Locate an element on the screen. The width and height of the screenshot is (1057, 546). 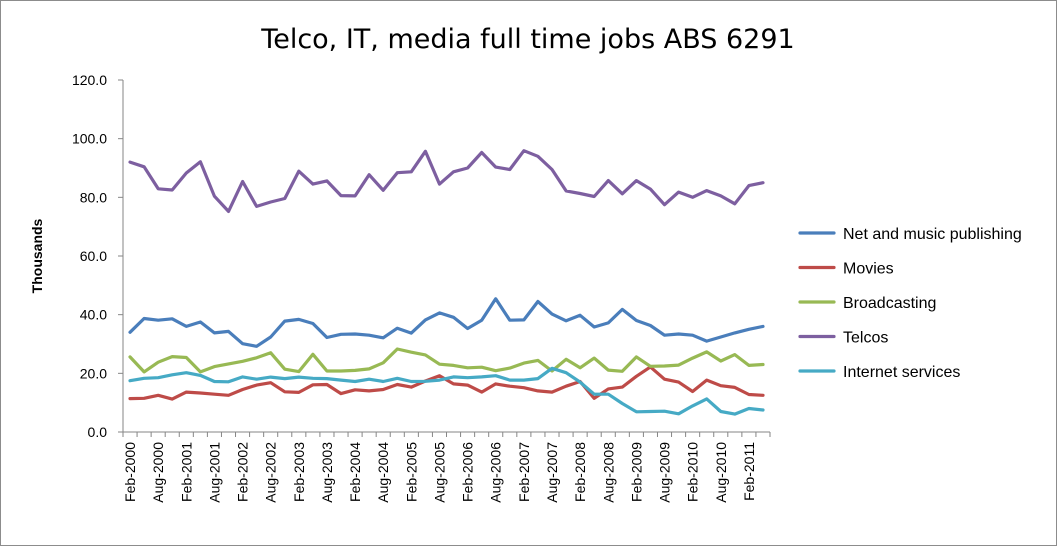
x-tick-label: Feb-2002 is located at coordinates (243, 472).